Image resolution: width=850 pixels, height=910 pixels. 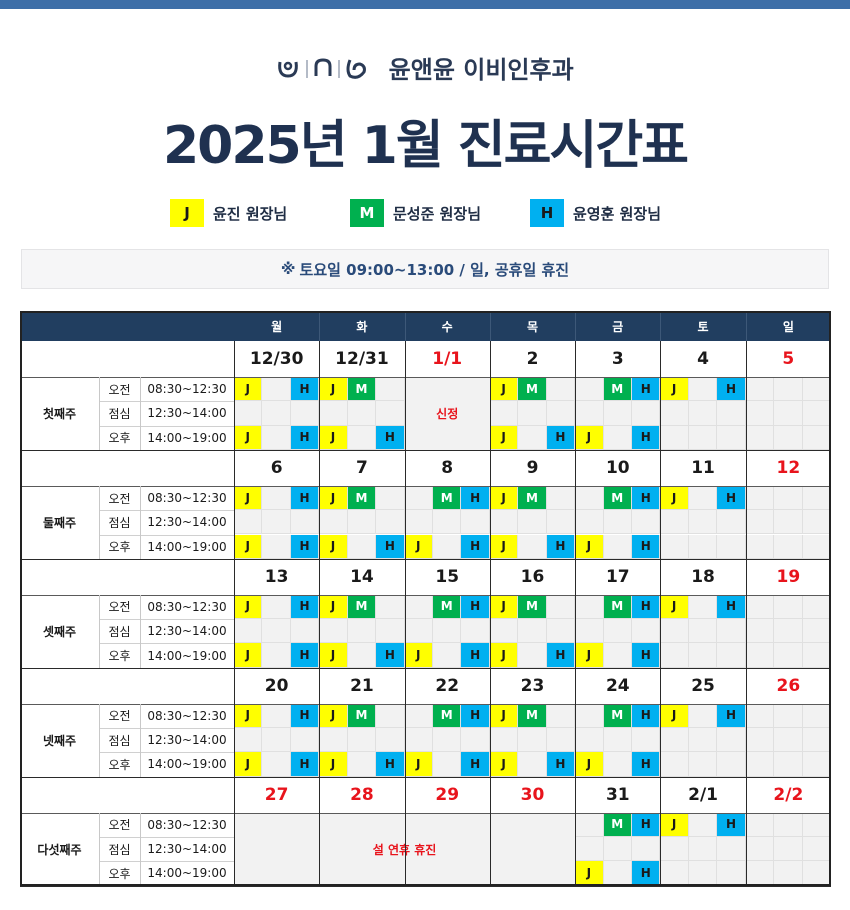 What do you see at coordinates (362, 576) in the screenshot?
I see `date-label: 14` at bounding box center [362, 576].